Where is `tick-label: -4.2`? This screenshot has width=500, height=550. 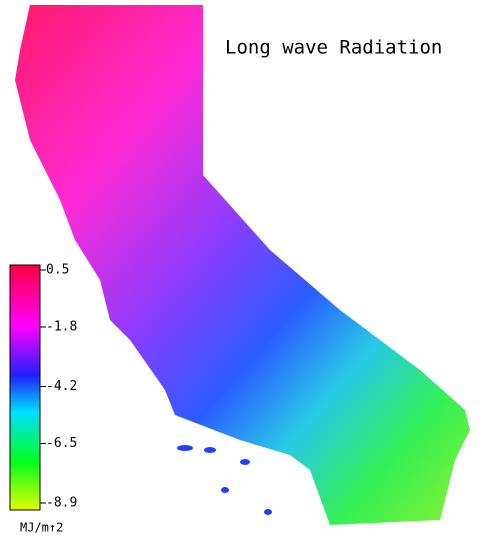
tick-label: -4.2 is located at coordinates (61, 386).